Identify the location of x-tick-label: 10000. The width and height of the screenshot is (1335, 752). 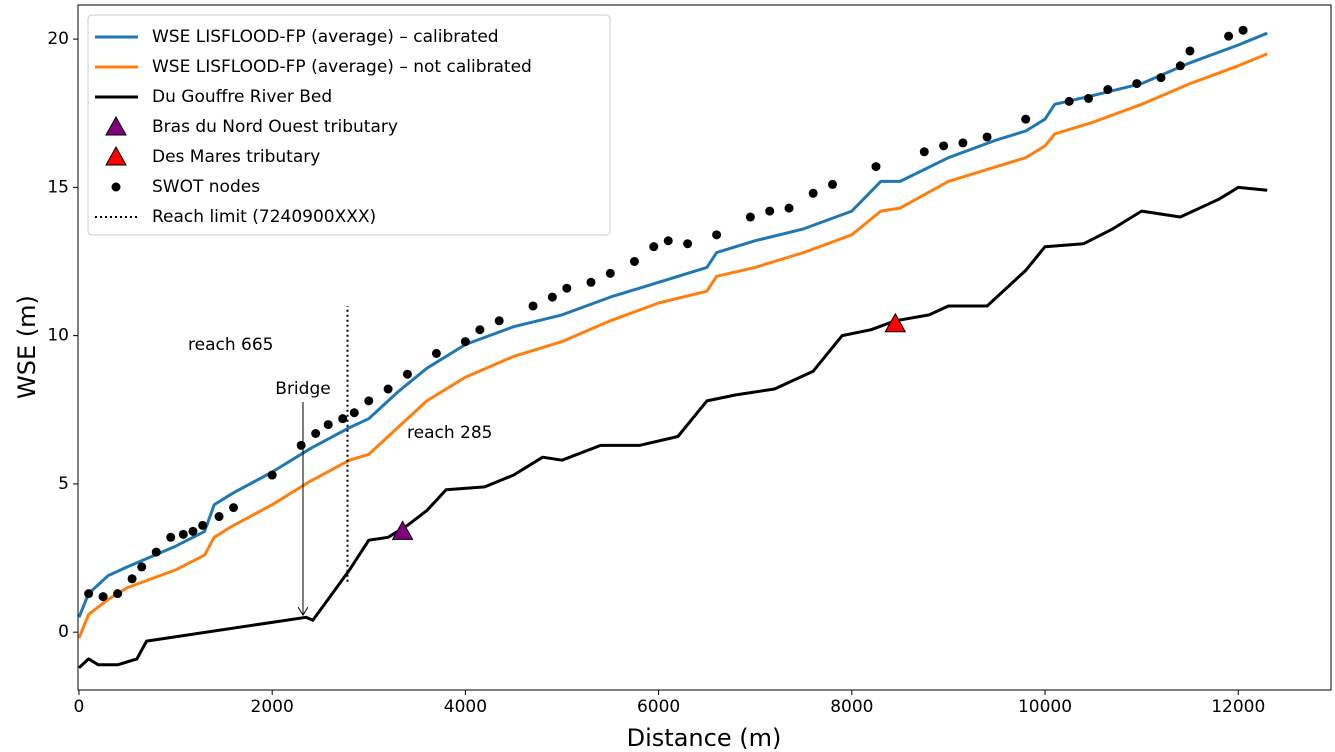
(1045, 707).